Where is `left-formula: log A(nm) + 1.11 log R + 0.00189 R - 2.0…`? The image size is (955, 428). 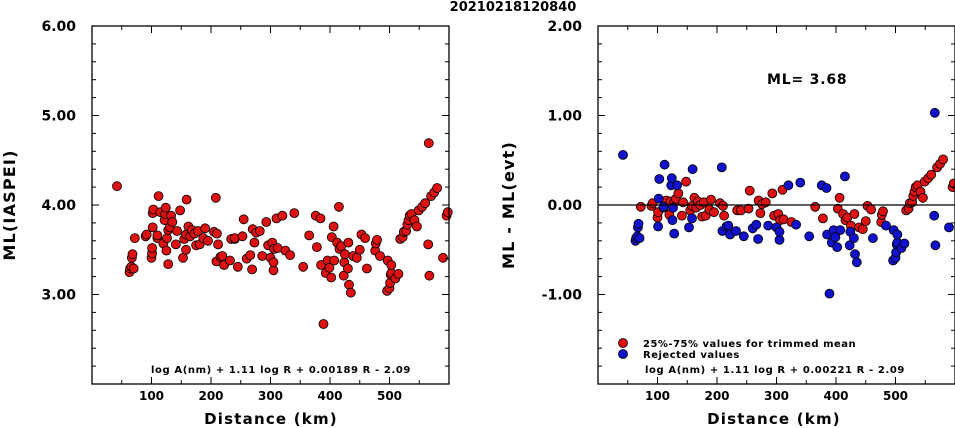
left-formula: log A(nm) + 1.11 log R + 0.00189 R - 2.0… is located at coordinates (281, 370).